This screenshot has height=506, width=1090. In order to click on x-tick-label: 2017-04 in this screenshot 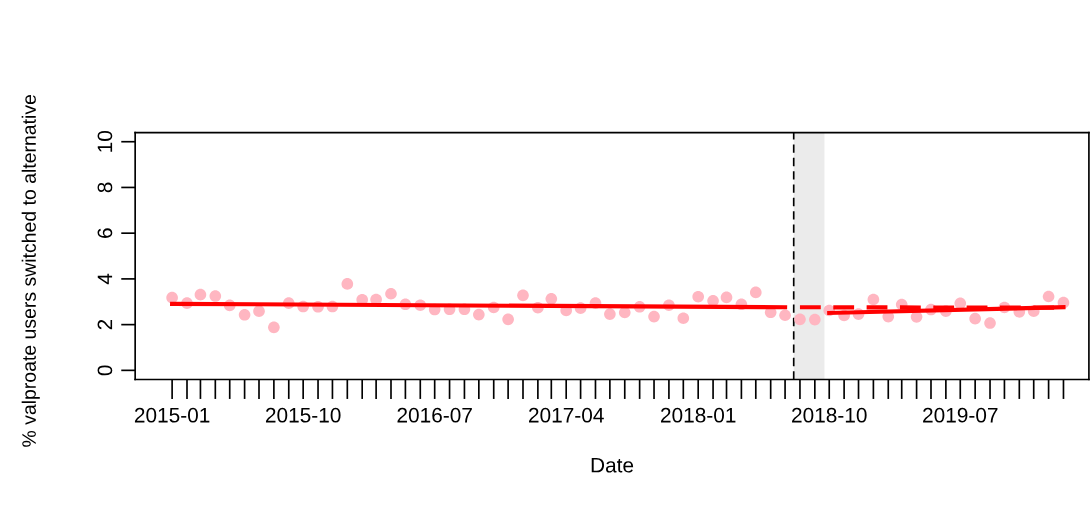, I will do `click(566, 415)`.